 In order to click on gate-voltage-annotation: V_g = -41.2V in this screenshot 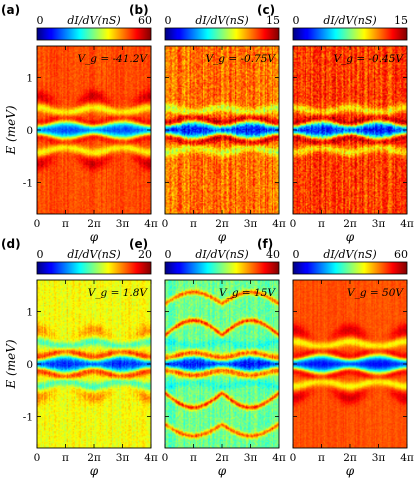, I will do `click(112, 59)`.